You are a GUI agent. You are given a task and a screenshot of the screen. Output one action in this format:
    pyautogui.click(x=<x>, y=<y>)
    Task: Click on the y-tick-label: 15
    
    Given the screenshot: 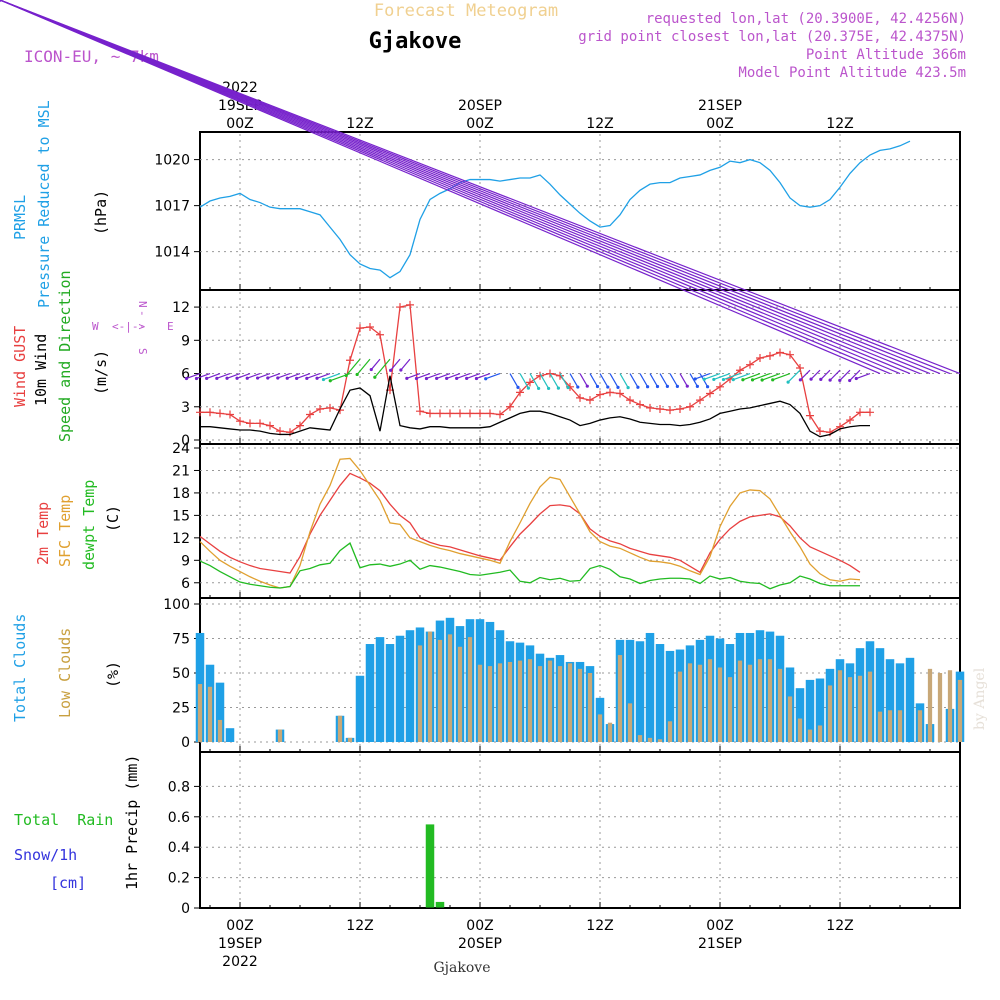 What is the action you would take?
    pyautogui.click(x=181, y=516)
    